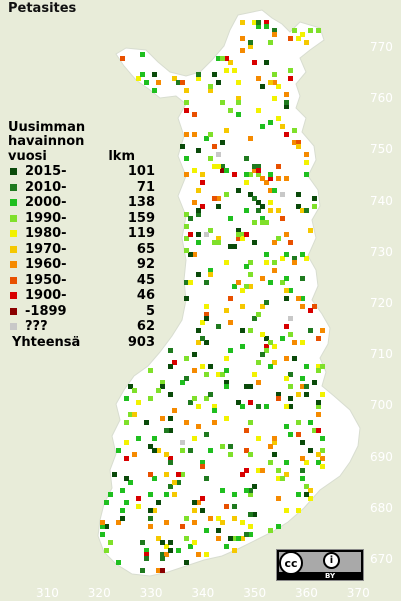 The image size is (401, 601). Describe the element at coordinates (81, 343) in the screenshot. I see `legend-total-row: Yhteensä 903` at that location.